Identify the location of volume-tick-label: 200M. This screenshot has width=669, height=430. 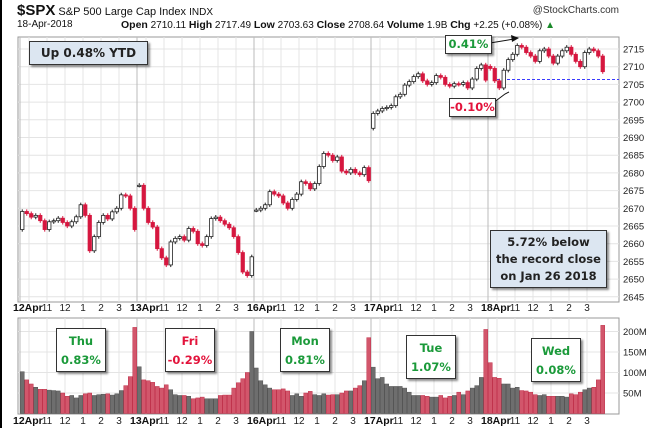
(635, 332).